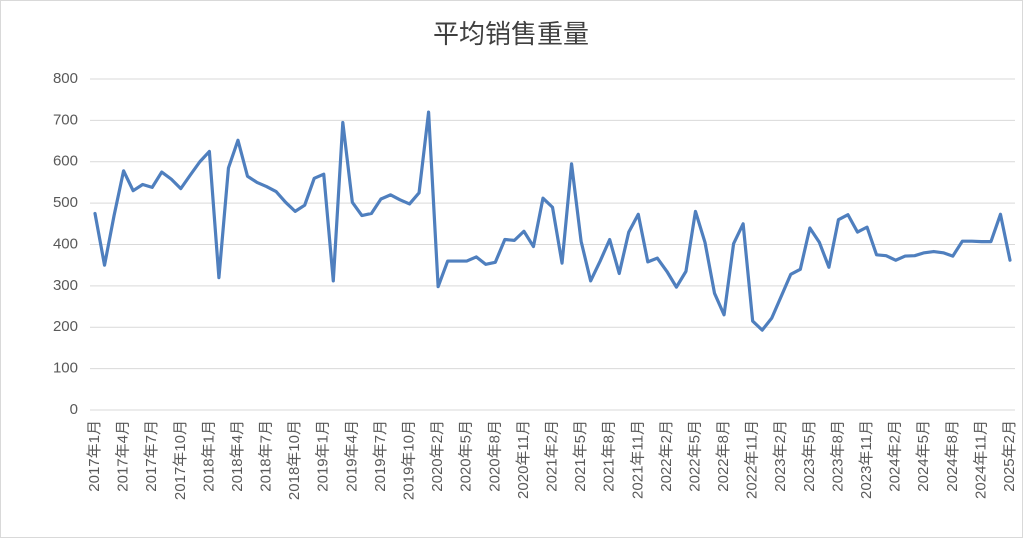 The image size is (1023, 538). I want to click on y-tick-label: 300, so click(65, 285).